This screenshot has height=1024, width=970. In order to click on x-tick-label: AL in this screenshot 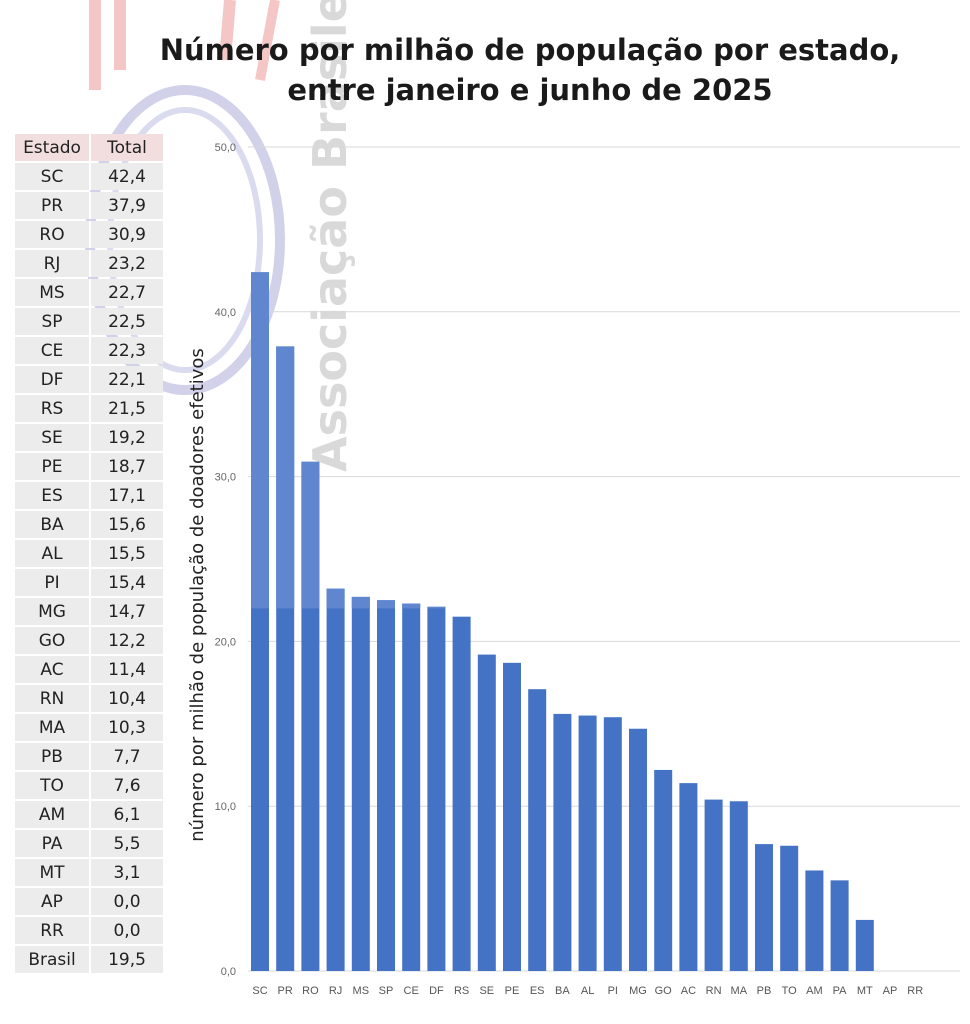, I will do `click(587, 991)`.